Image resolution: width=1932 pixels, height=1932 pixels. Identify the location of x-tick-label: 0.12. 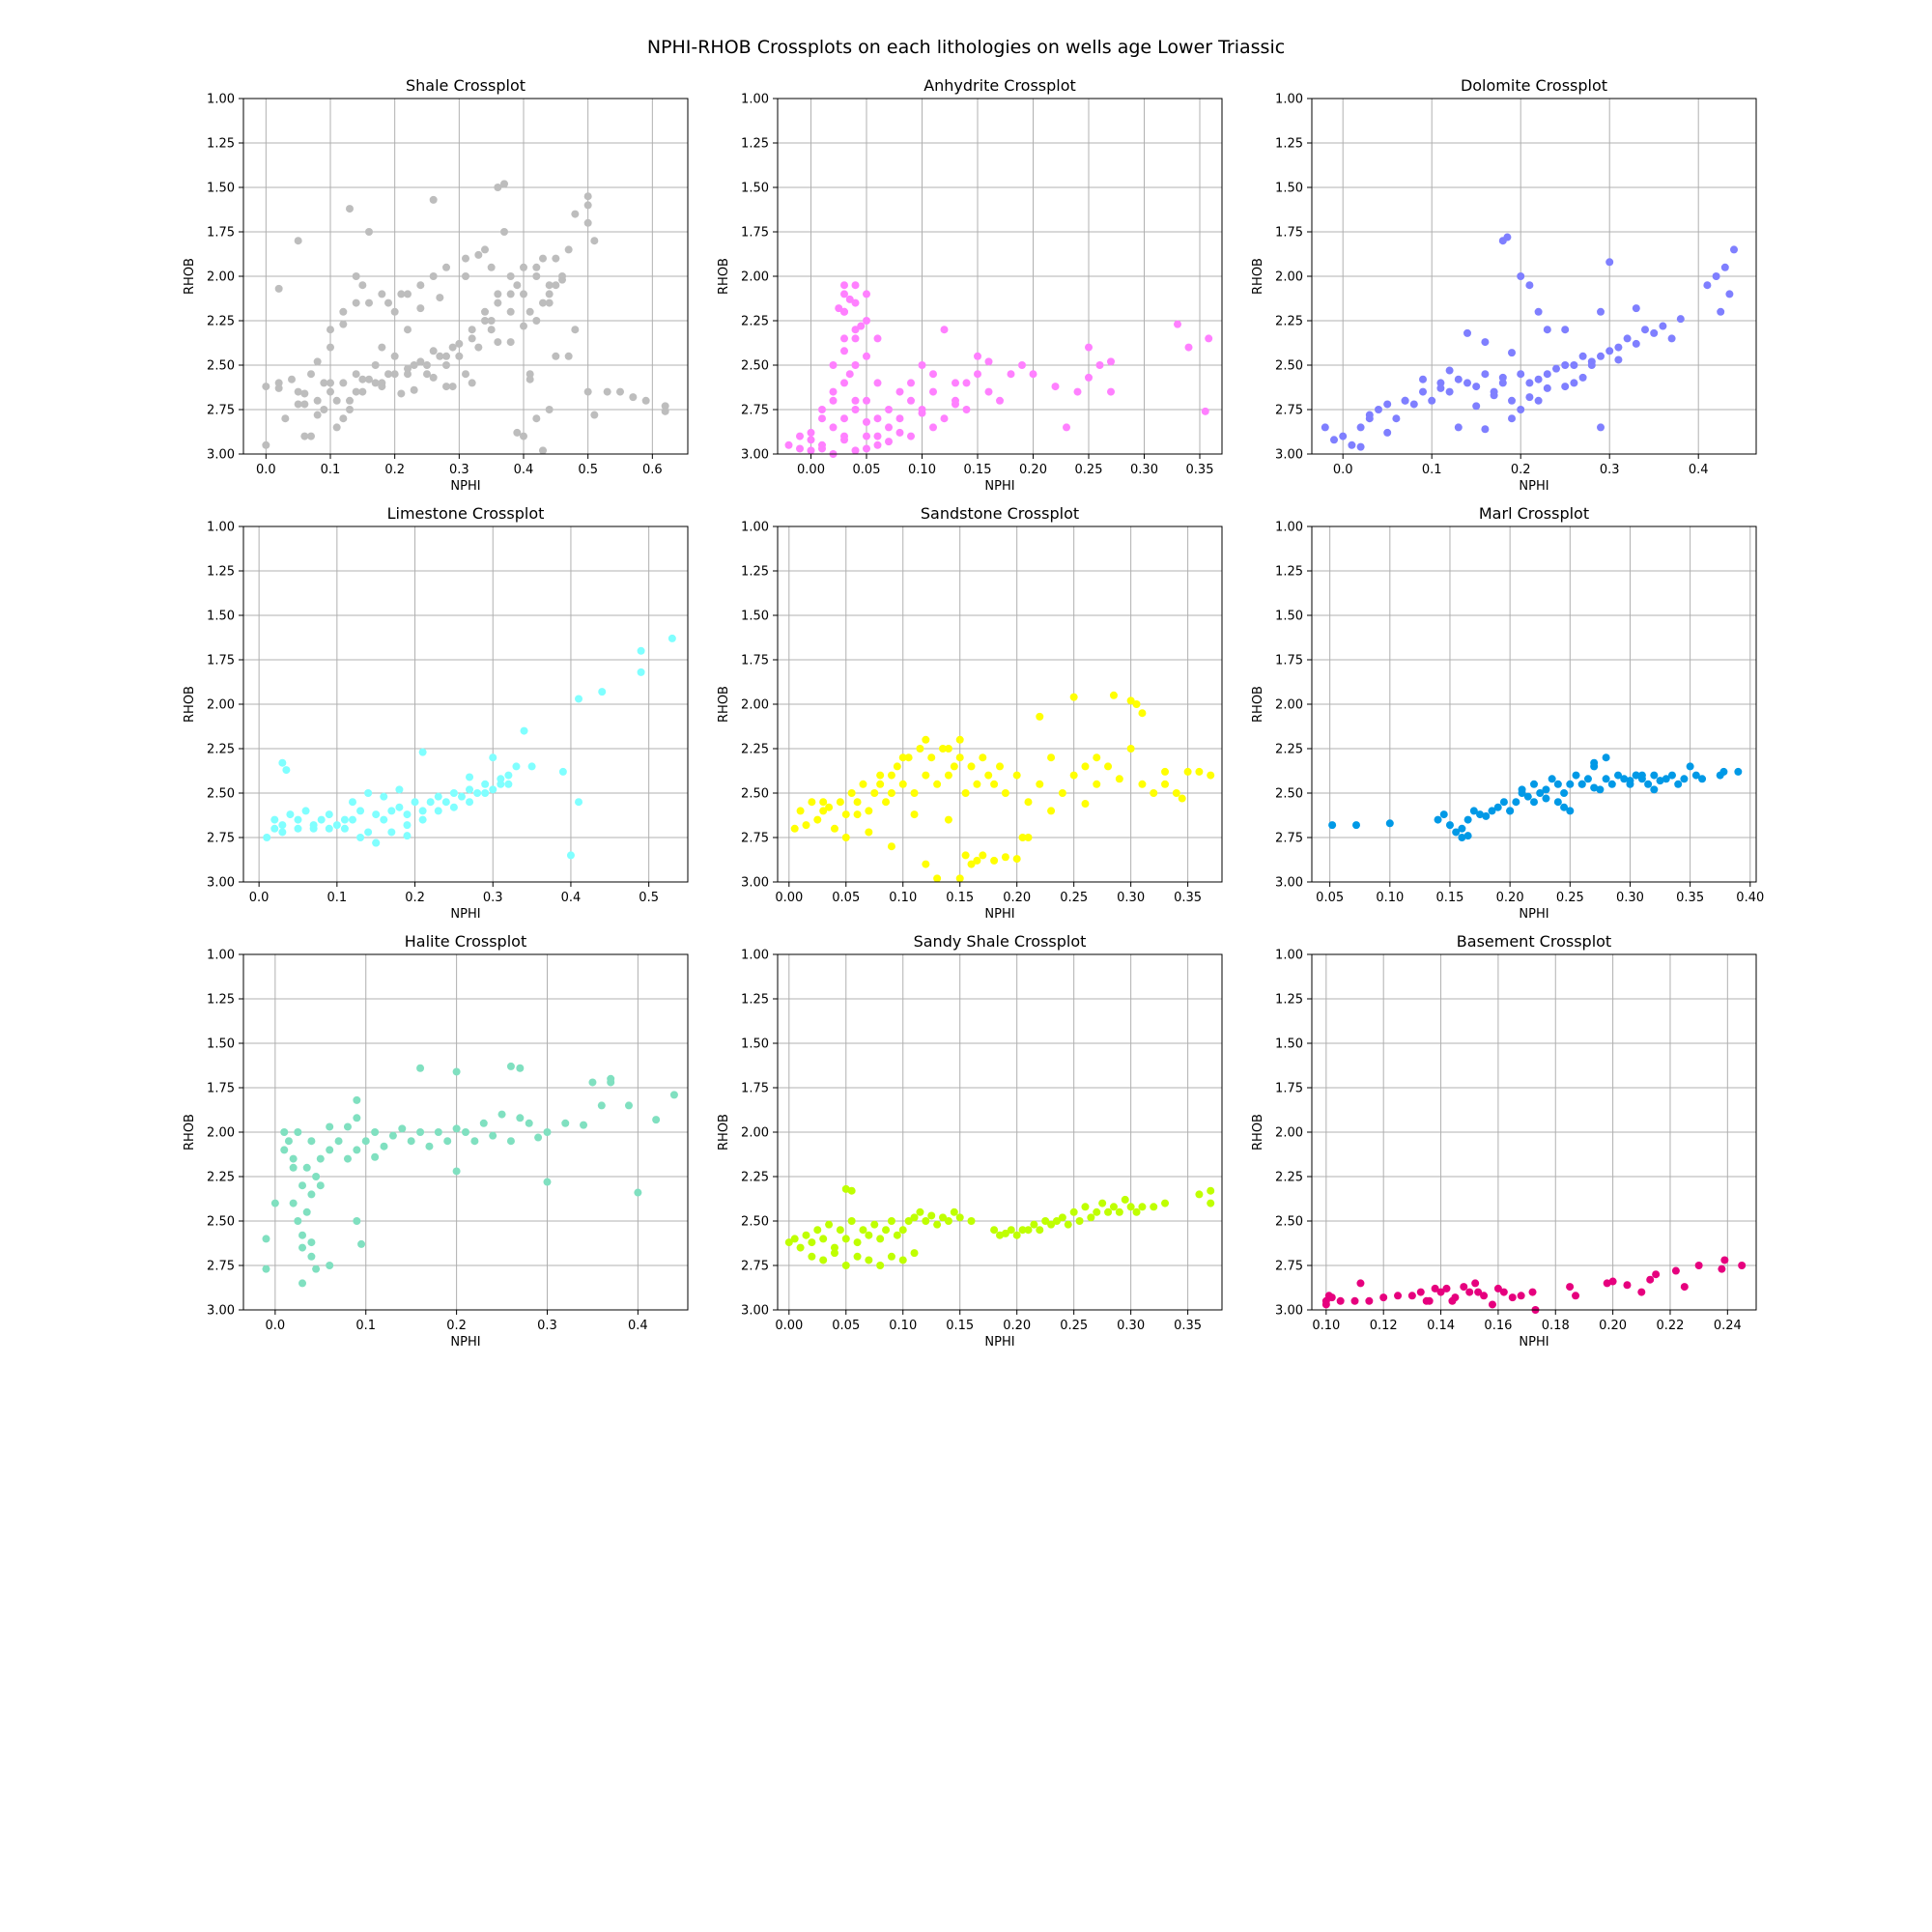
(1384, 1326).